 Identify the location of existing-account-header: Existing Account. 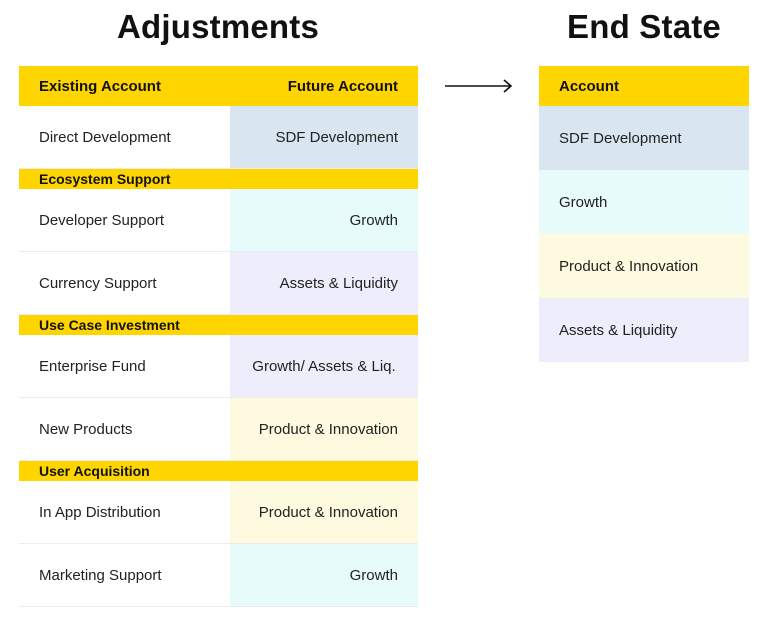
(100, 86).